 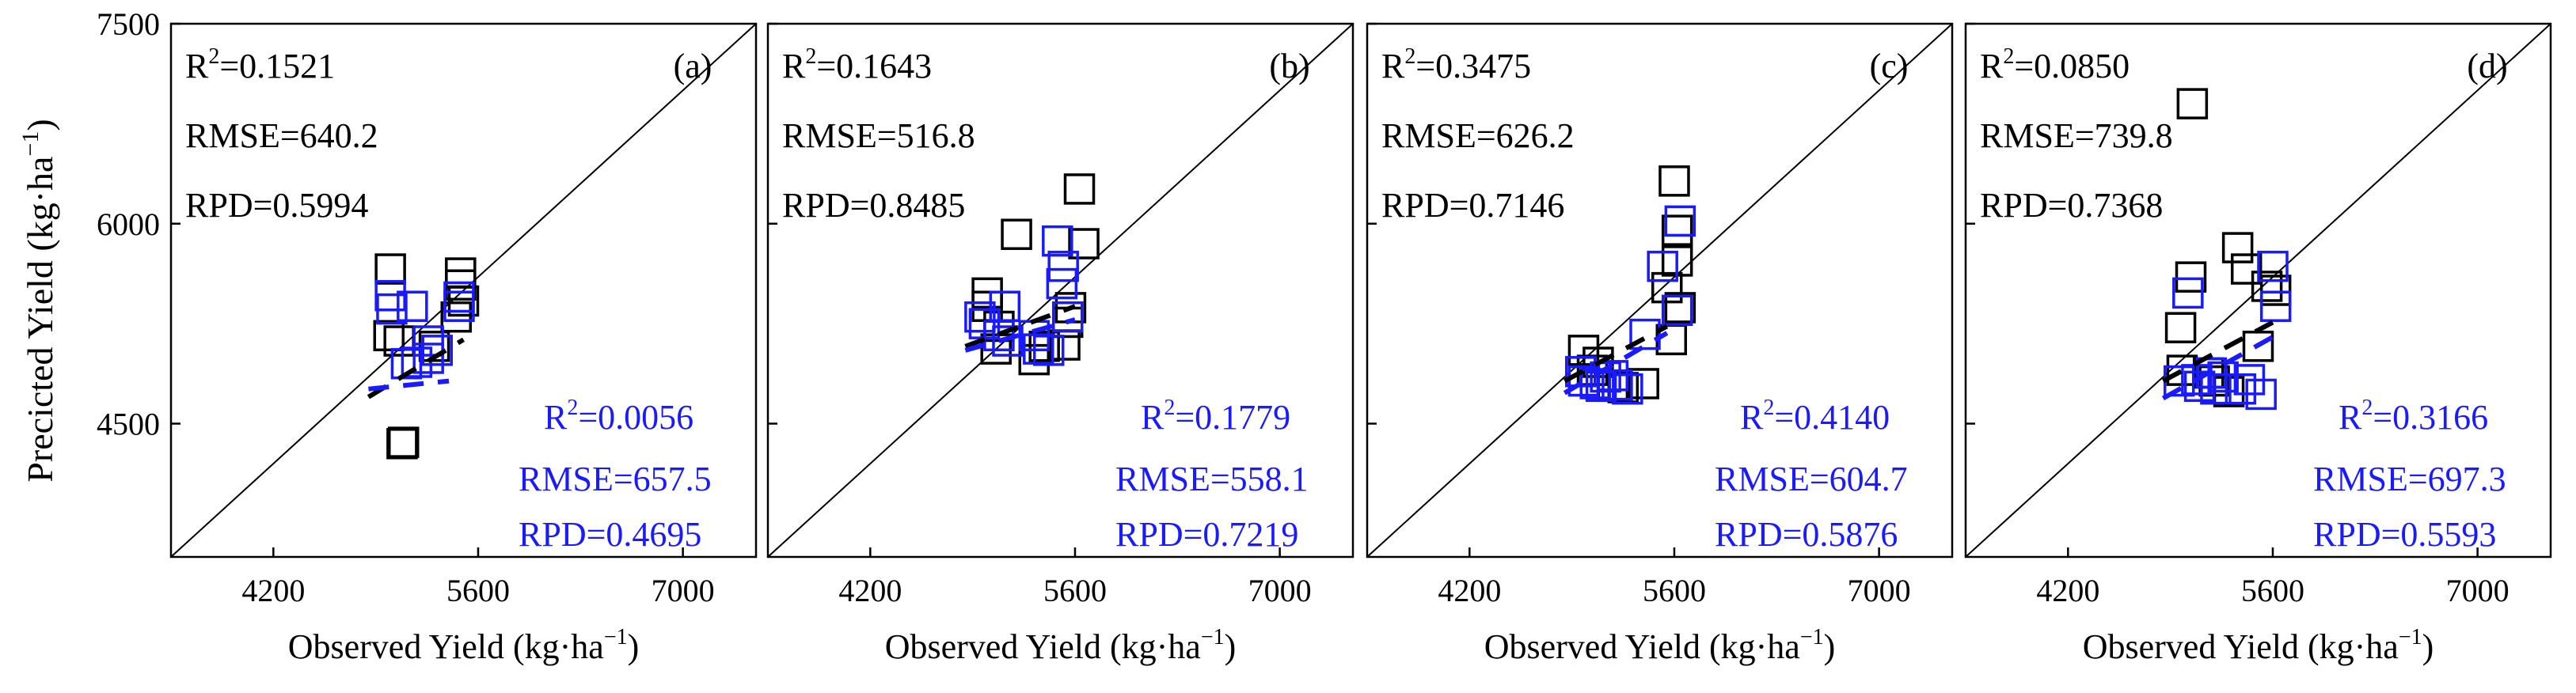 I want to click on stat-rpd-black: RPD=0.7368, so click(x=2071, y=206).